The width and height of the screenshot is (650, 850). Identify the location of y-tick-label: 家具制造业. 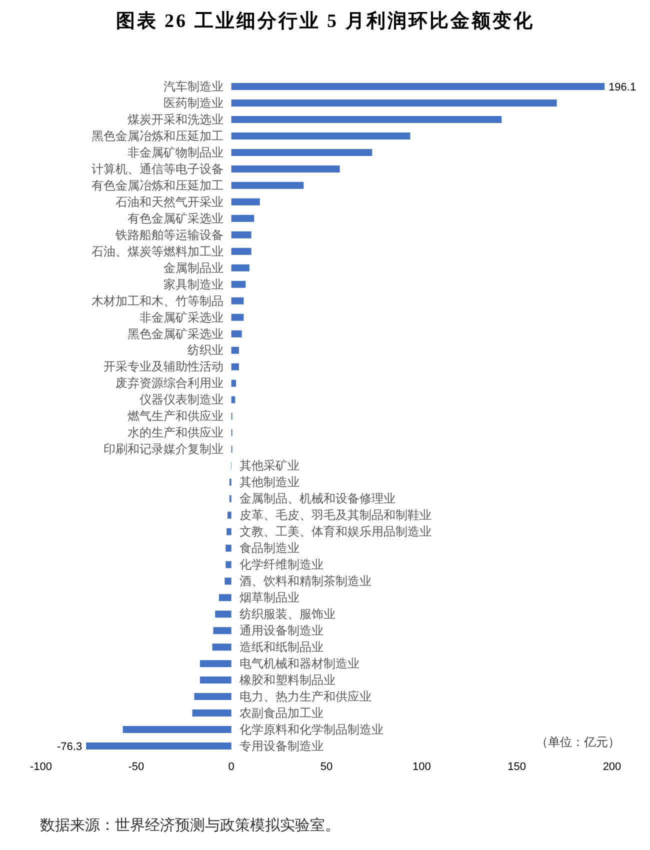
(193, 284).